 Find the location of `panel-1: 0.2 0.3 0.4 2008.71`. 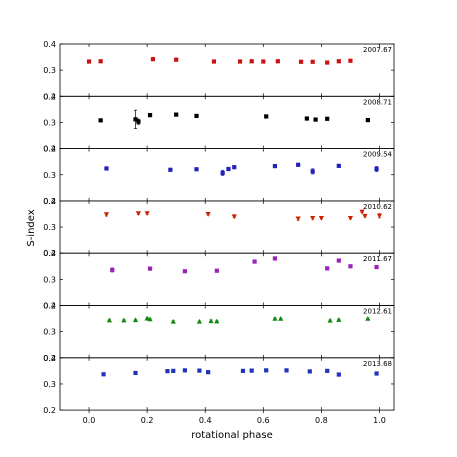

panel-1: 0.2 0.3 0.4 2008.71 is located at coordinates (219, 123).